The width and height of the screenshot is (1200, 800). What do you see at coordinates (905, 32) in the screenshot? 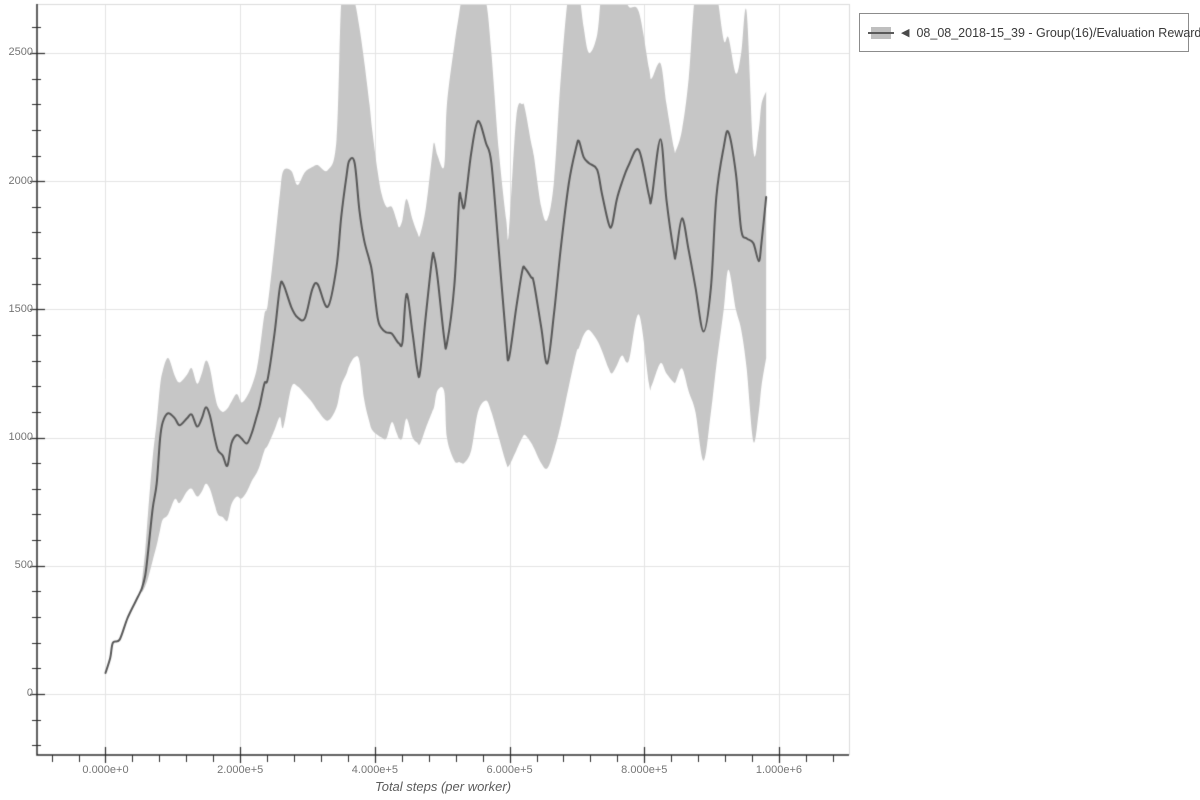
I see `collapse-arrow-icon: ◀` at bounding box center [905, 32].